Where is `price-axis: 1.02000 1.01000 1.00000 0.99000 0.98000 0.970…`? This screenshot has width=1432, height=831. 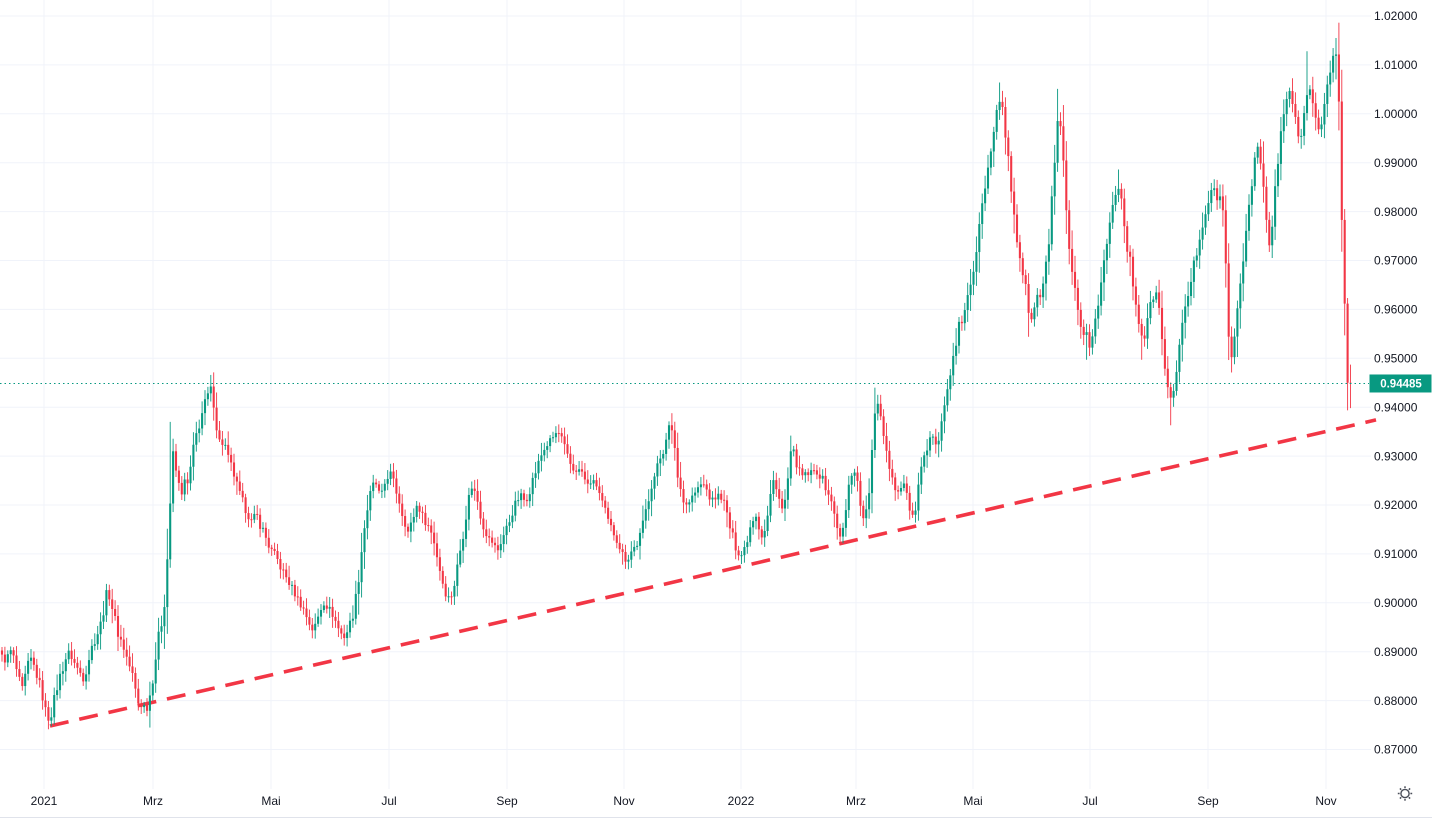 price-axis: 1.02000 1.01000 1.00000 0.99000 0.98000 0.970… is located at coordinates (1396, 383).